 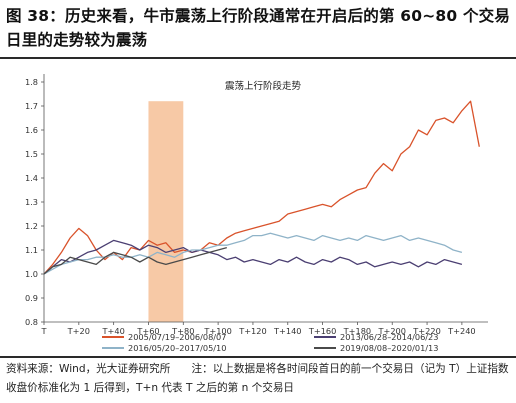 I want to click on x-tick-label: T+160, so click(x=322, y=331).